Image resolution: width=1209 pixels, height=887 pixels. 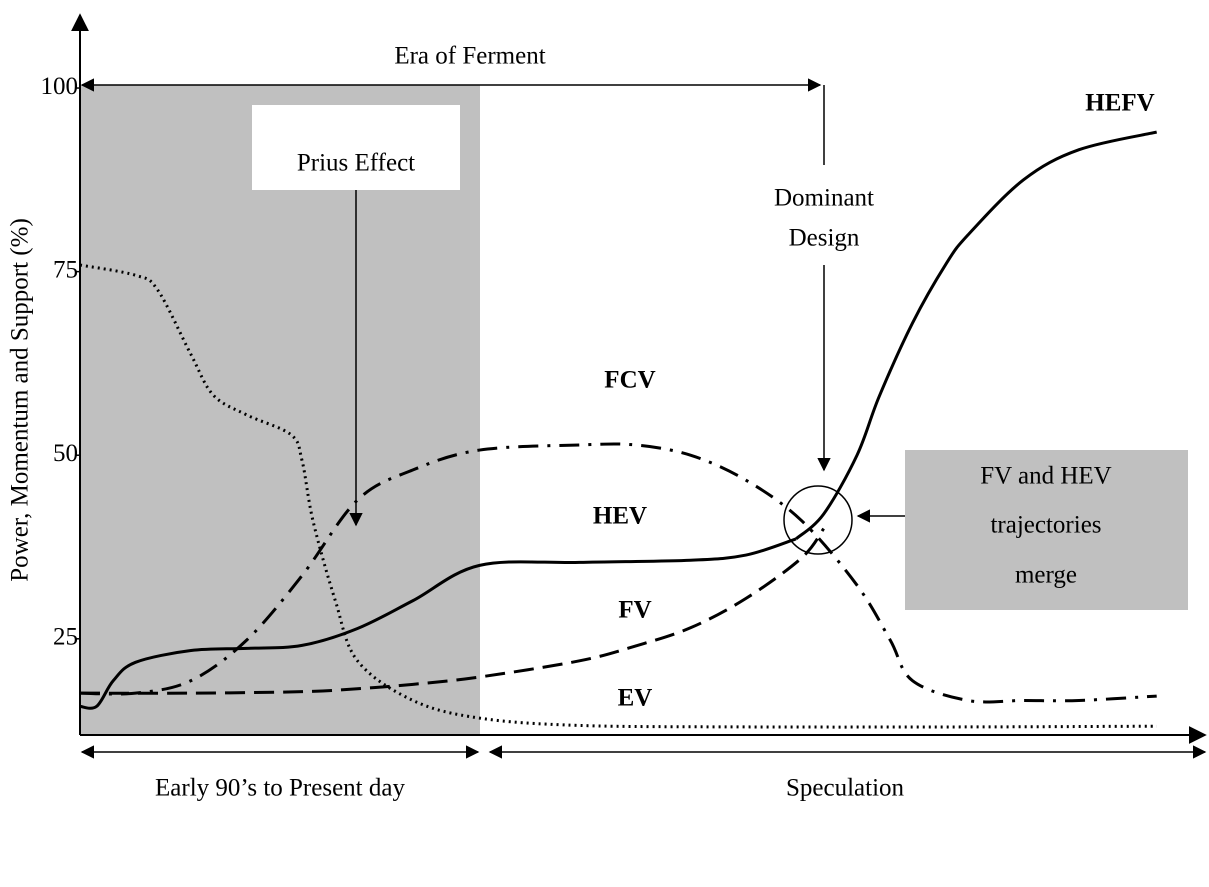 I want to click on y-tick-label: 75, so click(x=65, y=269).